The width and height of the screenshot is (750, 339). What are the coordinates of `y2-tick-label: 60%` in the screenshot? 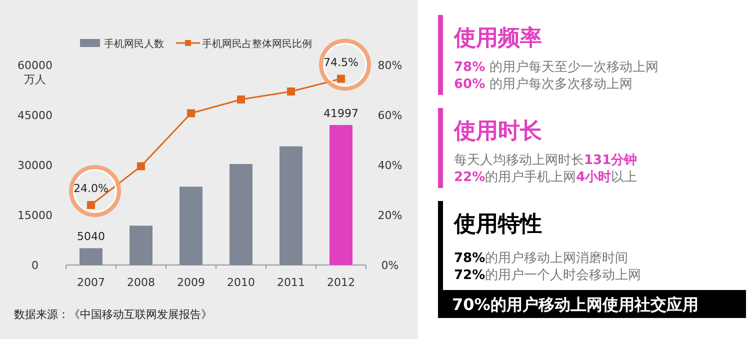 It's located at (390, 115).